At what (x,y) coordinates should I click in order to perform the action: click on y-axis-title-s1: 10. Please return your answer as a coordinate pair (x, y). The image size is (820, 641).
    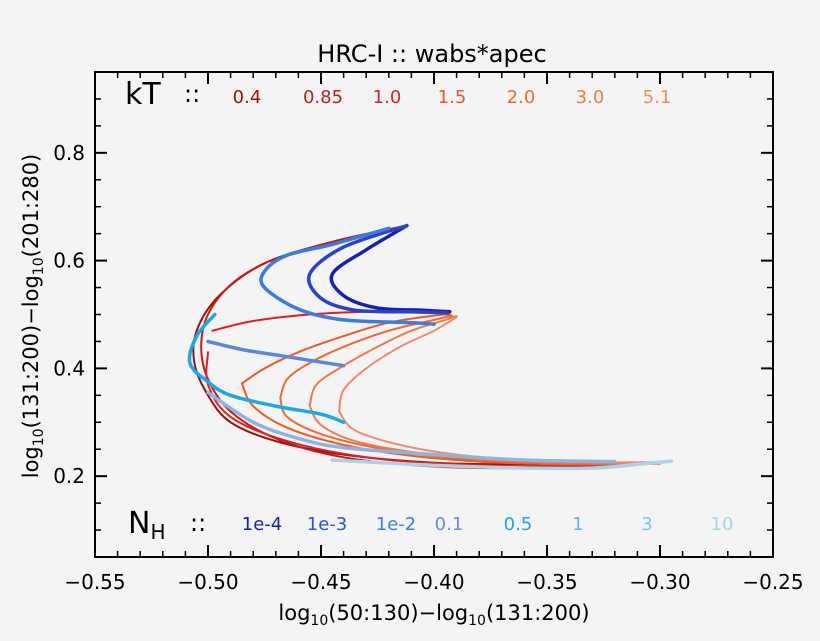
    Looking at the image, I should click on (39, 437).